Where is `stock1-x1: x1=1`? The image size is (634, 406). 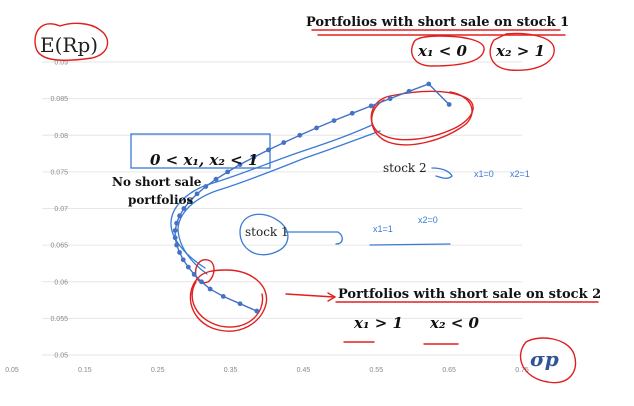
stock1-x1: x1=1 is located at coordinates (383, 229).